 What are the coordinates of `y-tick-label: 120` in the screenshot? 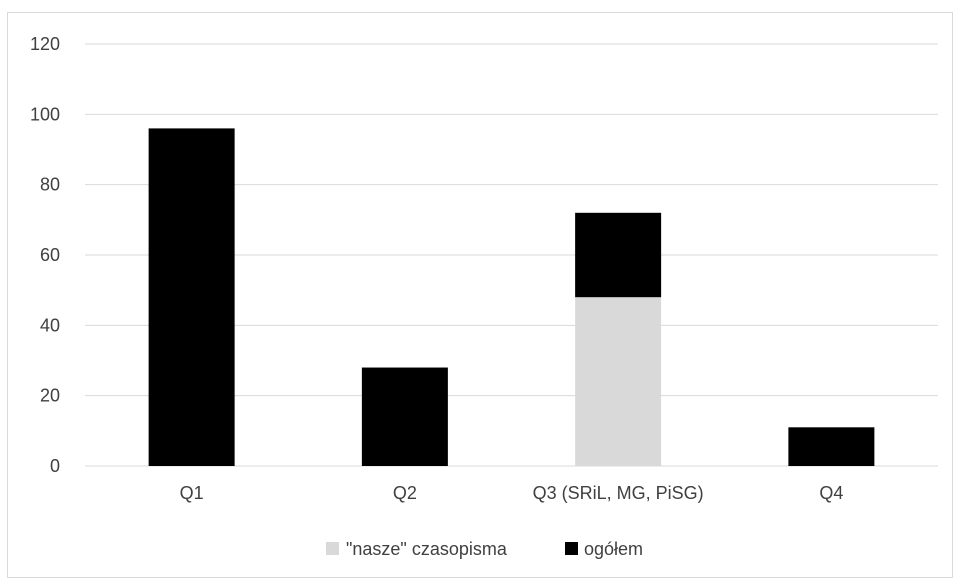 It's located at (45, 44).